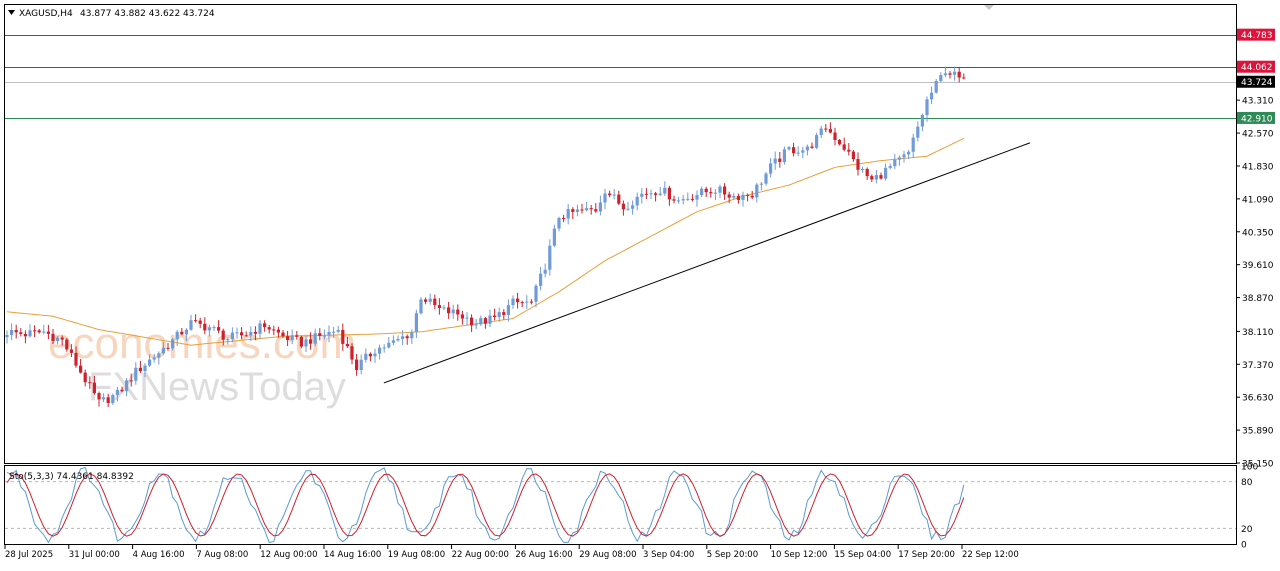 The image size is (1280, 571). I want to click on x-tick-label: 31 Jul 00:00, so click(94, 555).